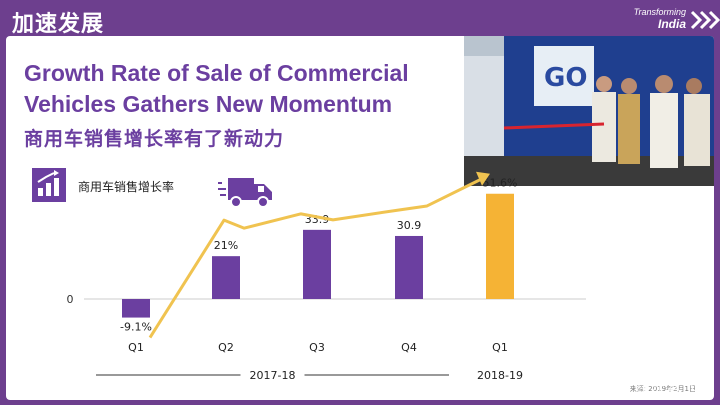 The height and width of the screenshot is (405, 720). What do you see at coordinates (500, 347) in the screenshot?
I see `category-label-5: Q1` at bounding box center [500, 347].